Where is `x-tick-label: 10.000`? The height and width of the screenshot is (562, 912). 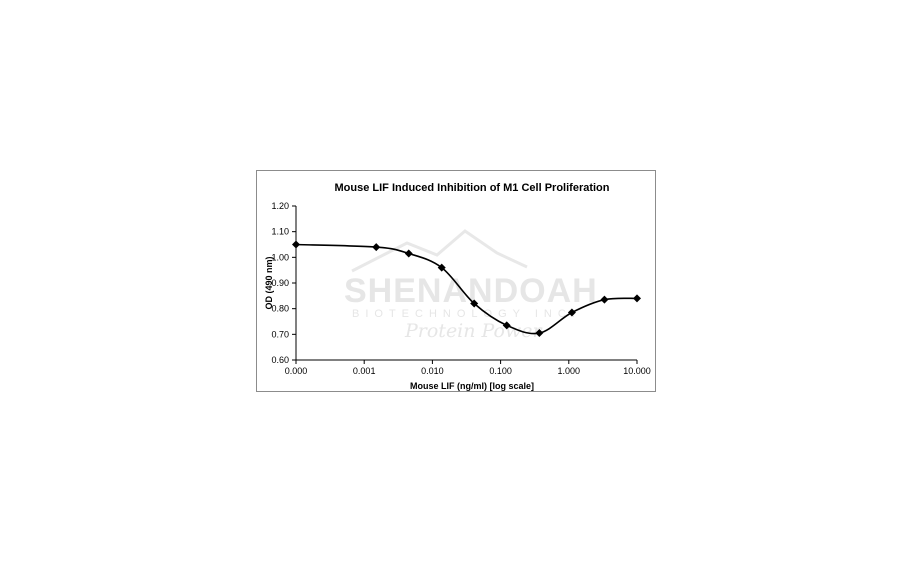
x-tick-label: 10.000 is located at coordinates (637, 371).